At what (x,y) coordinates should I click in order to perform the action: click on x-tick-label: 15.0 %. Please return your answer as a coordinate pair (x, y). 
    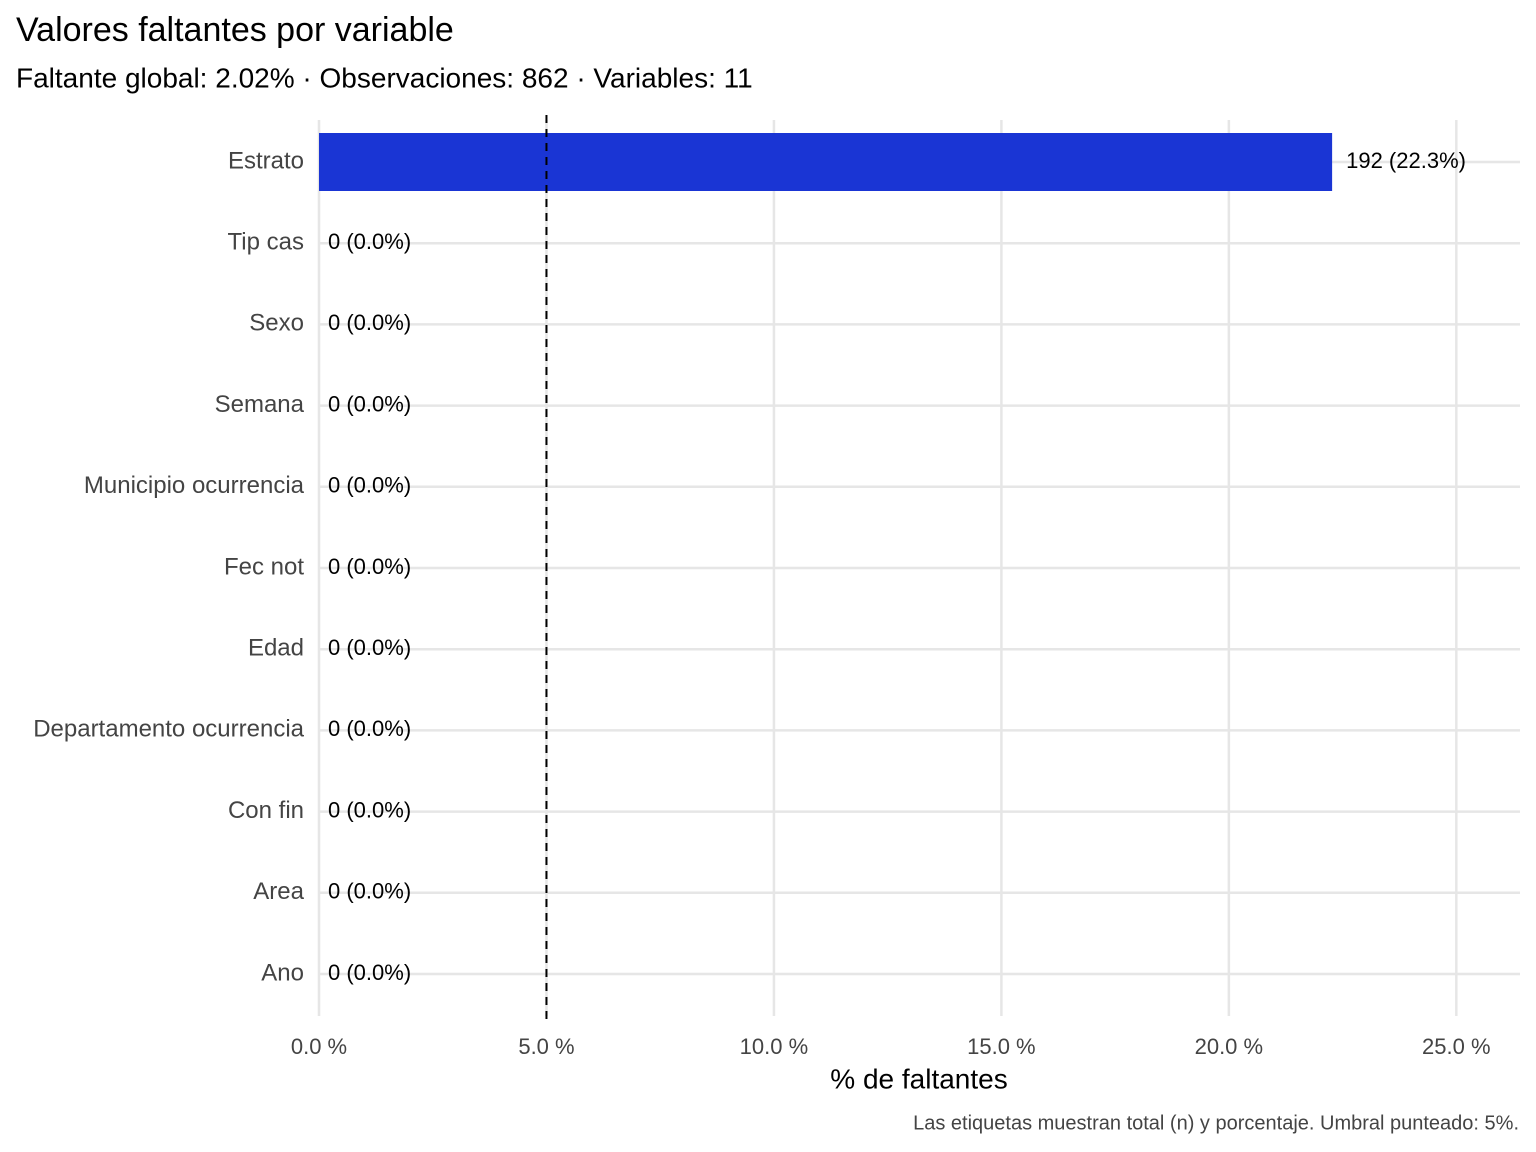
    Looking at the image, I should click on (1001, 1046).